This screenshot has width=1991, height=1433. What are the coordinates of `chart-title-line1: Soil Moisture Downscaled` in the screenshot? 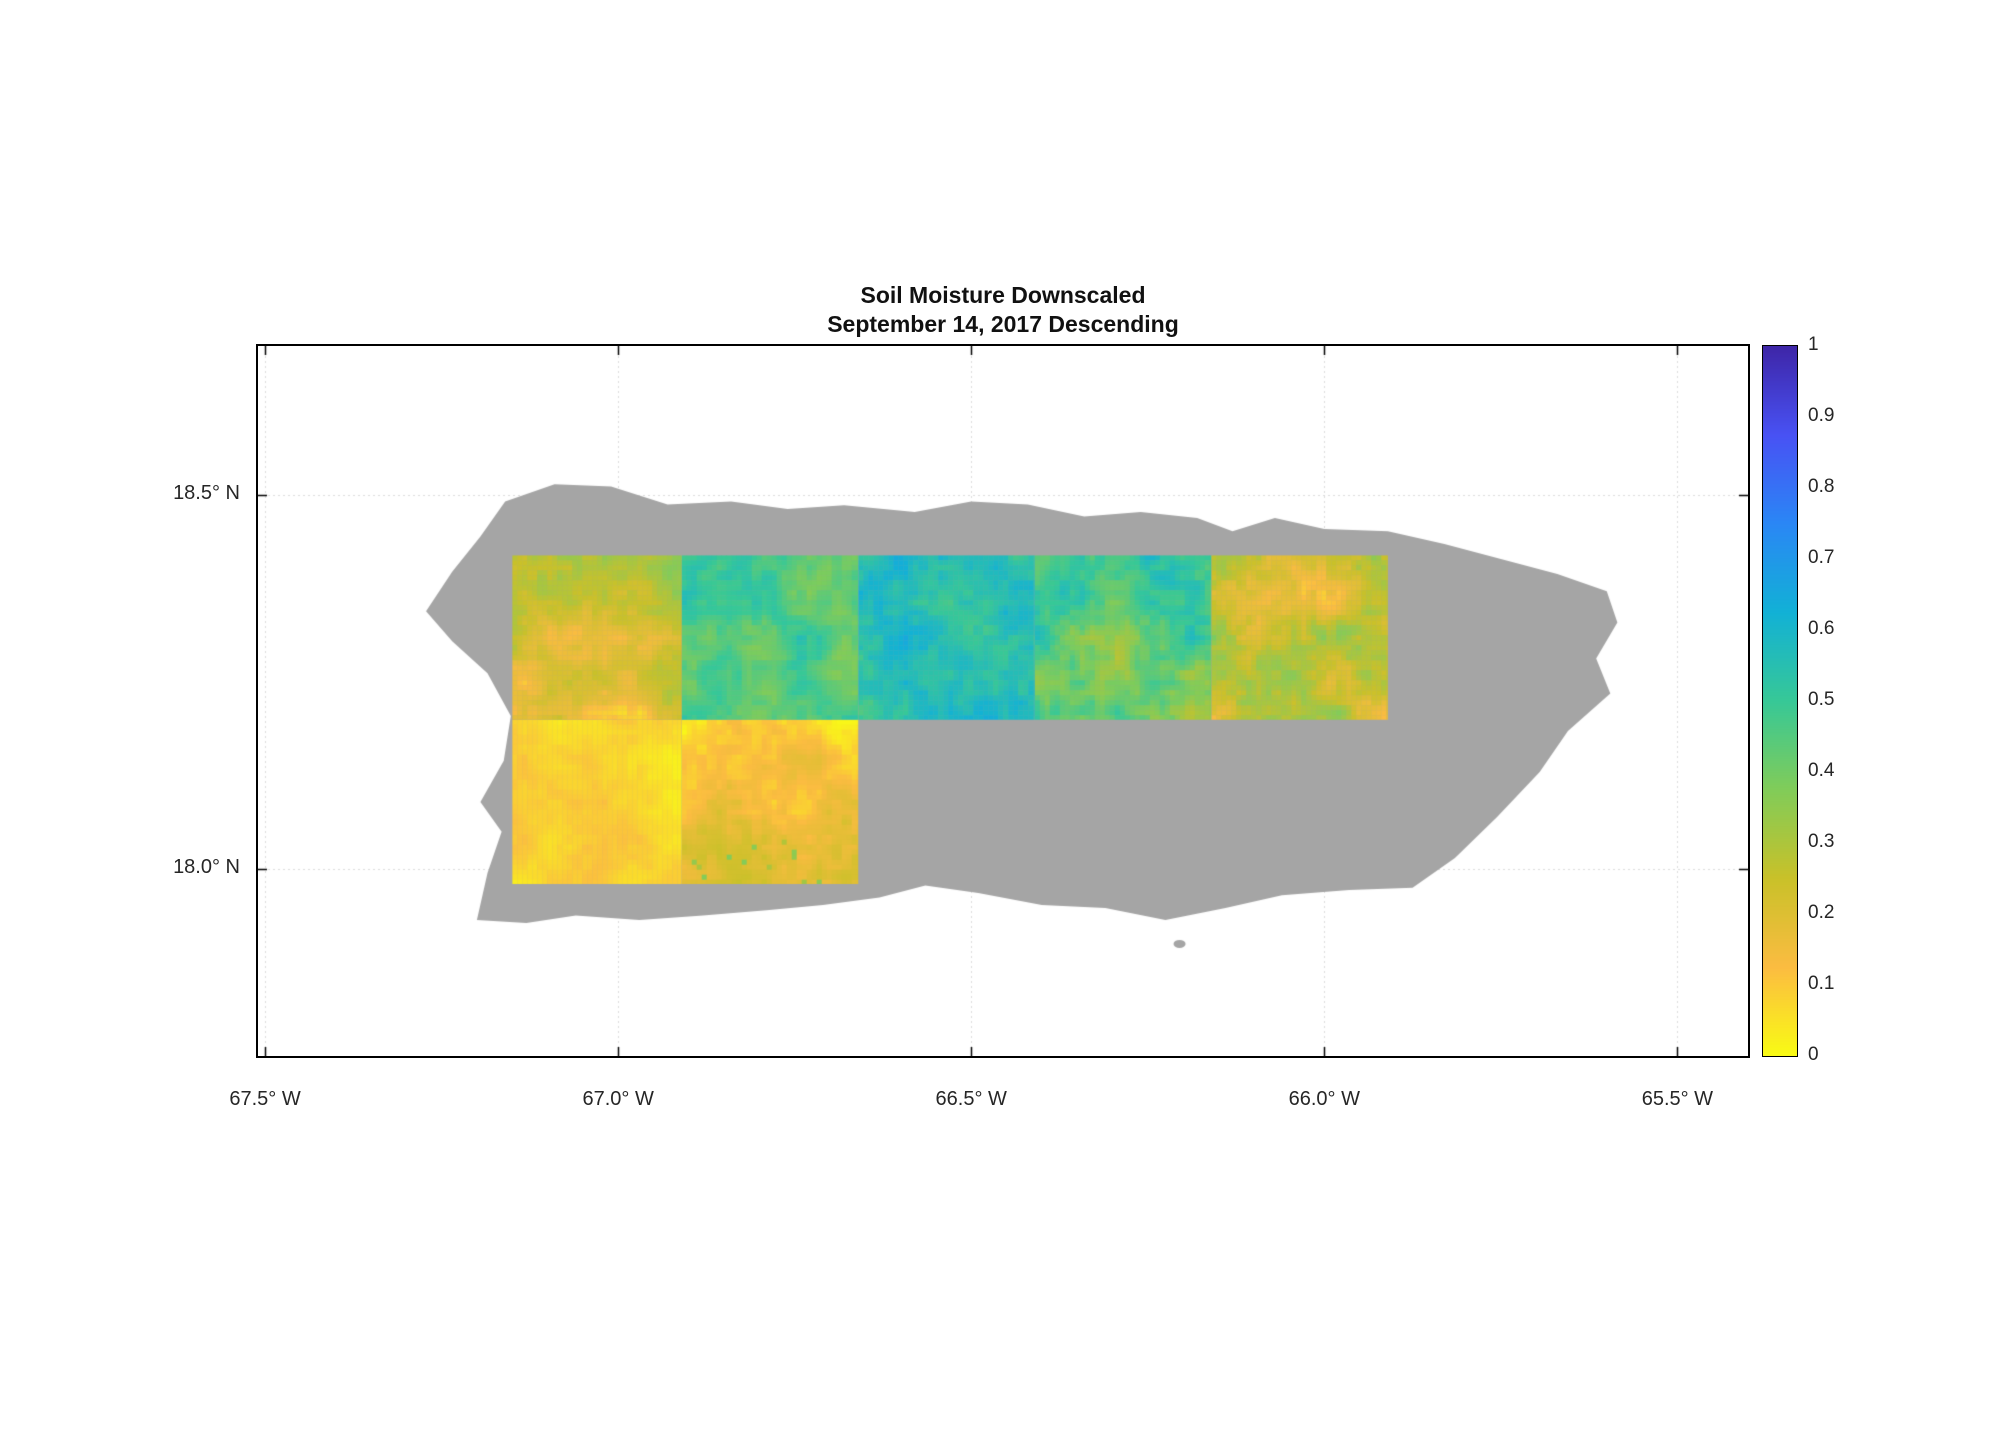 It's located at (1003, 295).